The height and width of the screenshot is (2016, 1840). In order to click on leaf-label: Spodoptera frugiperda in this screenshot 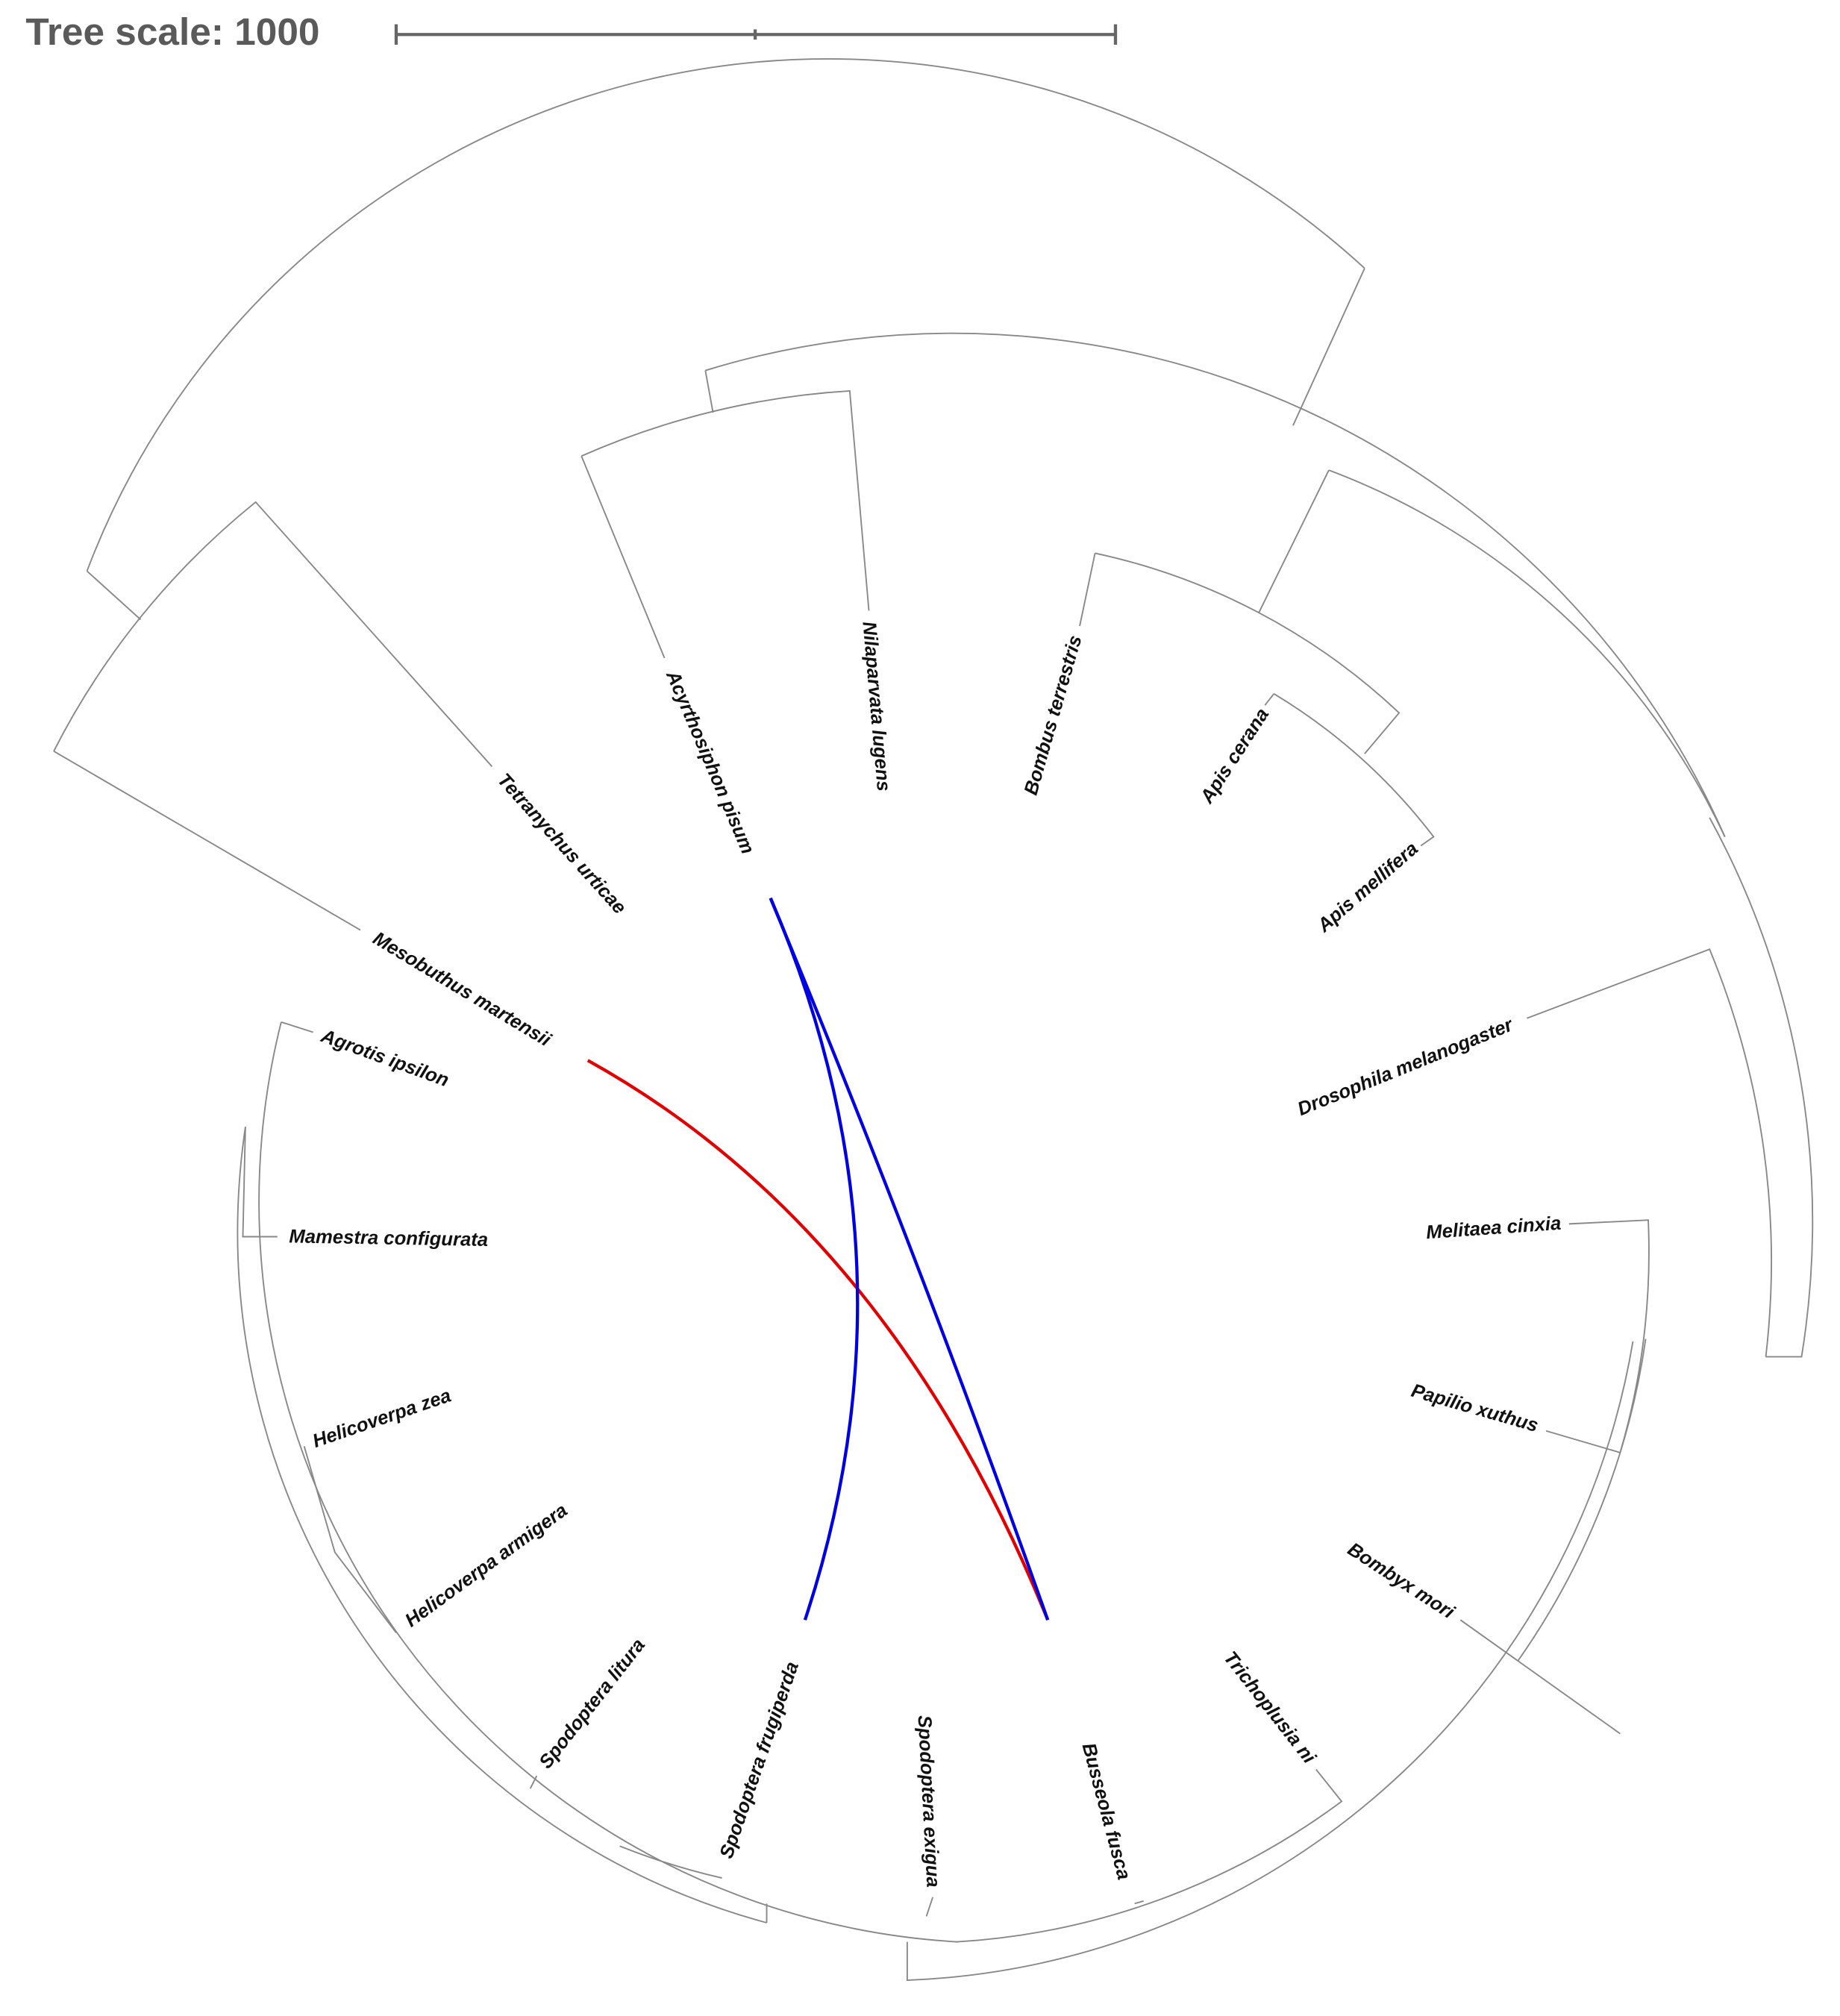, I will do `click(760, 1760)`.